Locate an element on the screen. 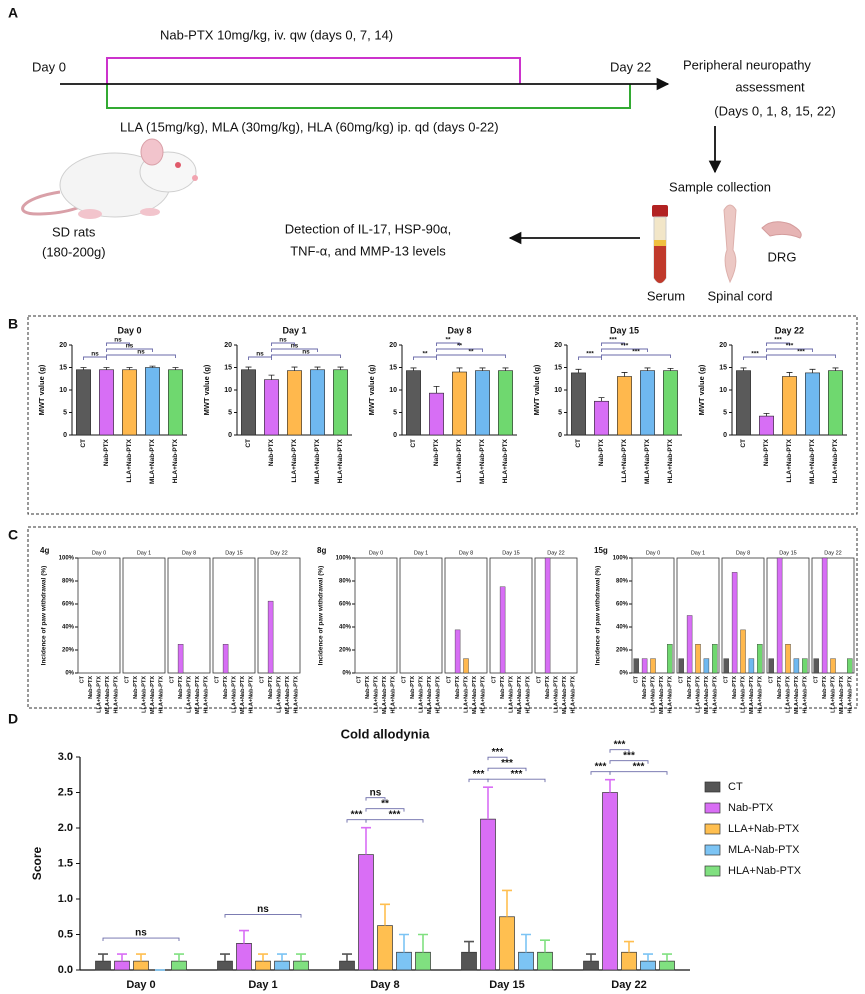 This screenshot has width=865, height=994. group-label: 4g is located at coordinates (44, 550).